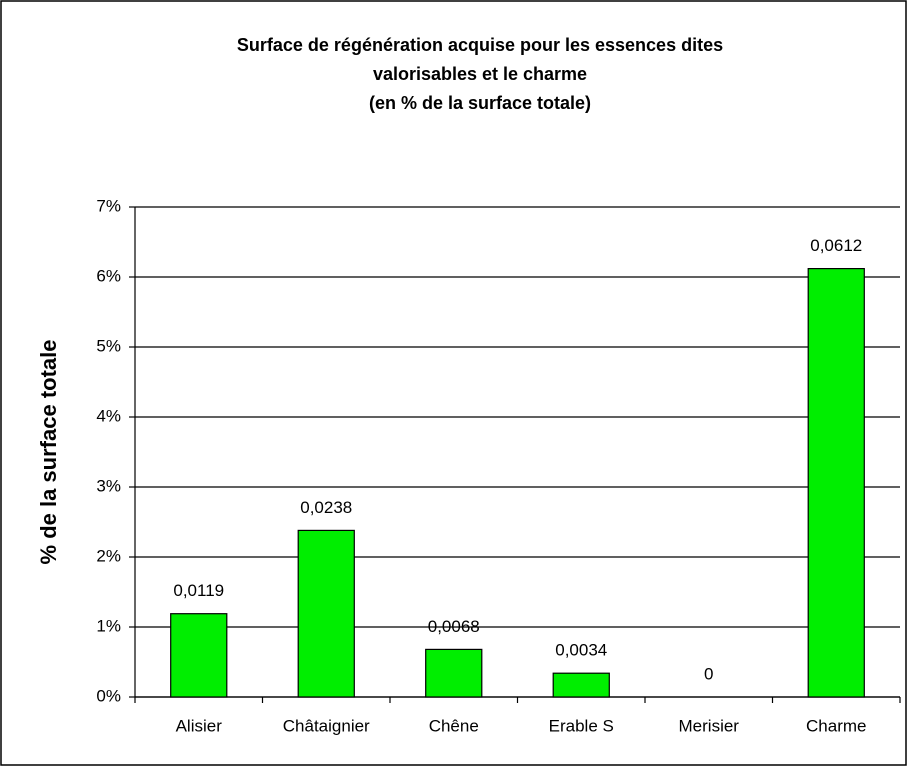 Image resolution: width=908 pixels, height=767 pixels. I want to click on chart-title: valorisables et le charme, so click(480, 74).